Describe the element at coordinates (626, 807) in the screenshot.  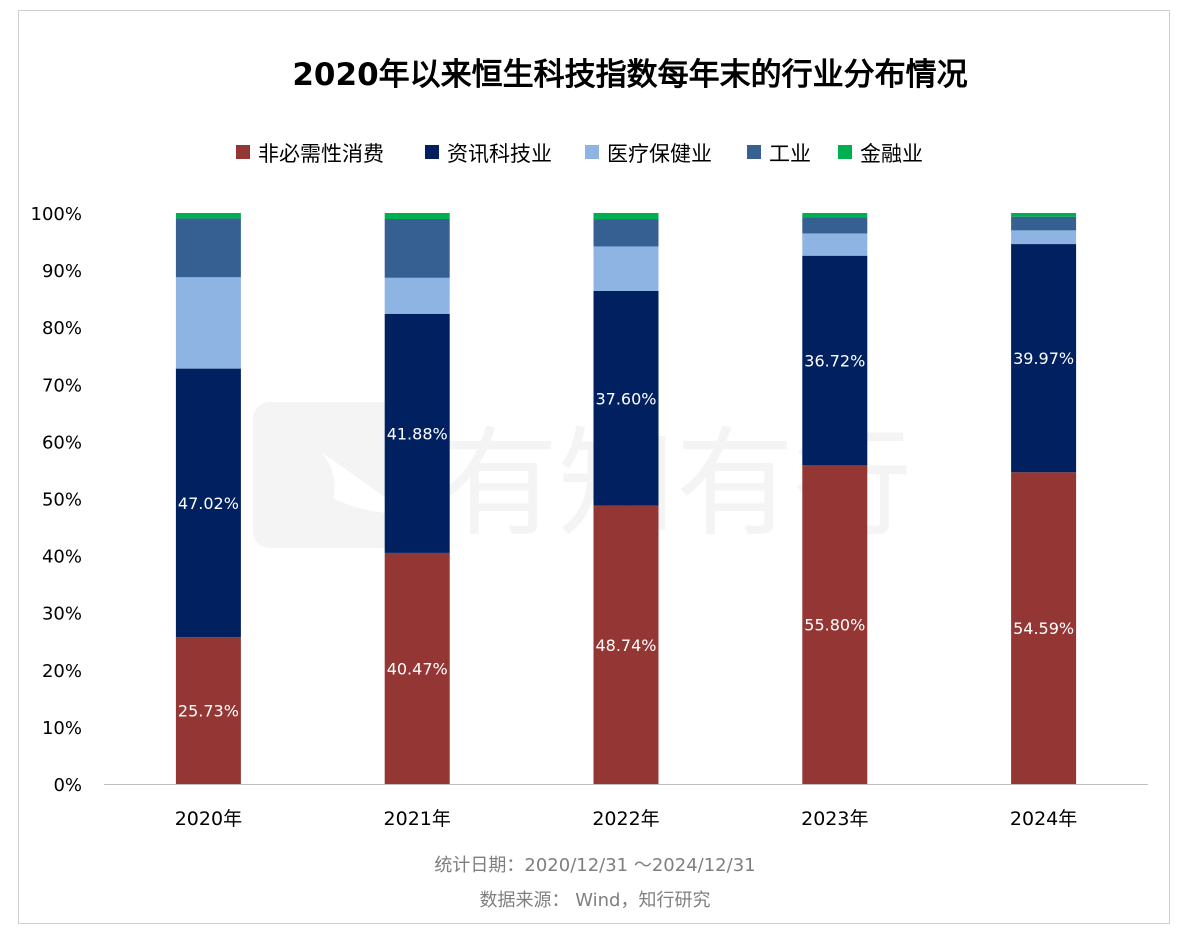
I see `x-axis: 2020年 2021年 2022年 2023年 2024年` at that location.